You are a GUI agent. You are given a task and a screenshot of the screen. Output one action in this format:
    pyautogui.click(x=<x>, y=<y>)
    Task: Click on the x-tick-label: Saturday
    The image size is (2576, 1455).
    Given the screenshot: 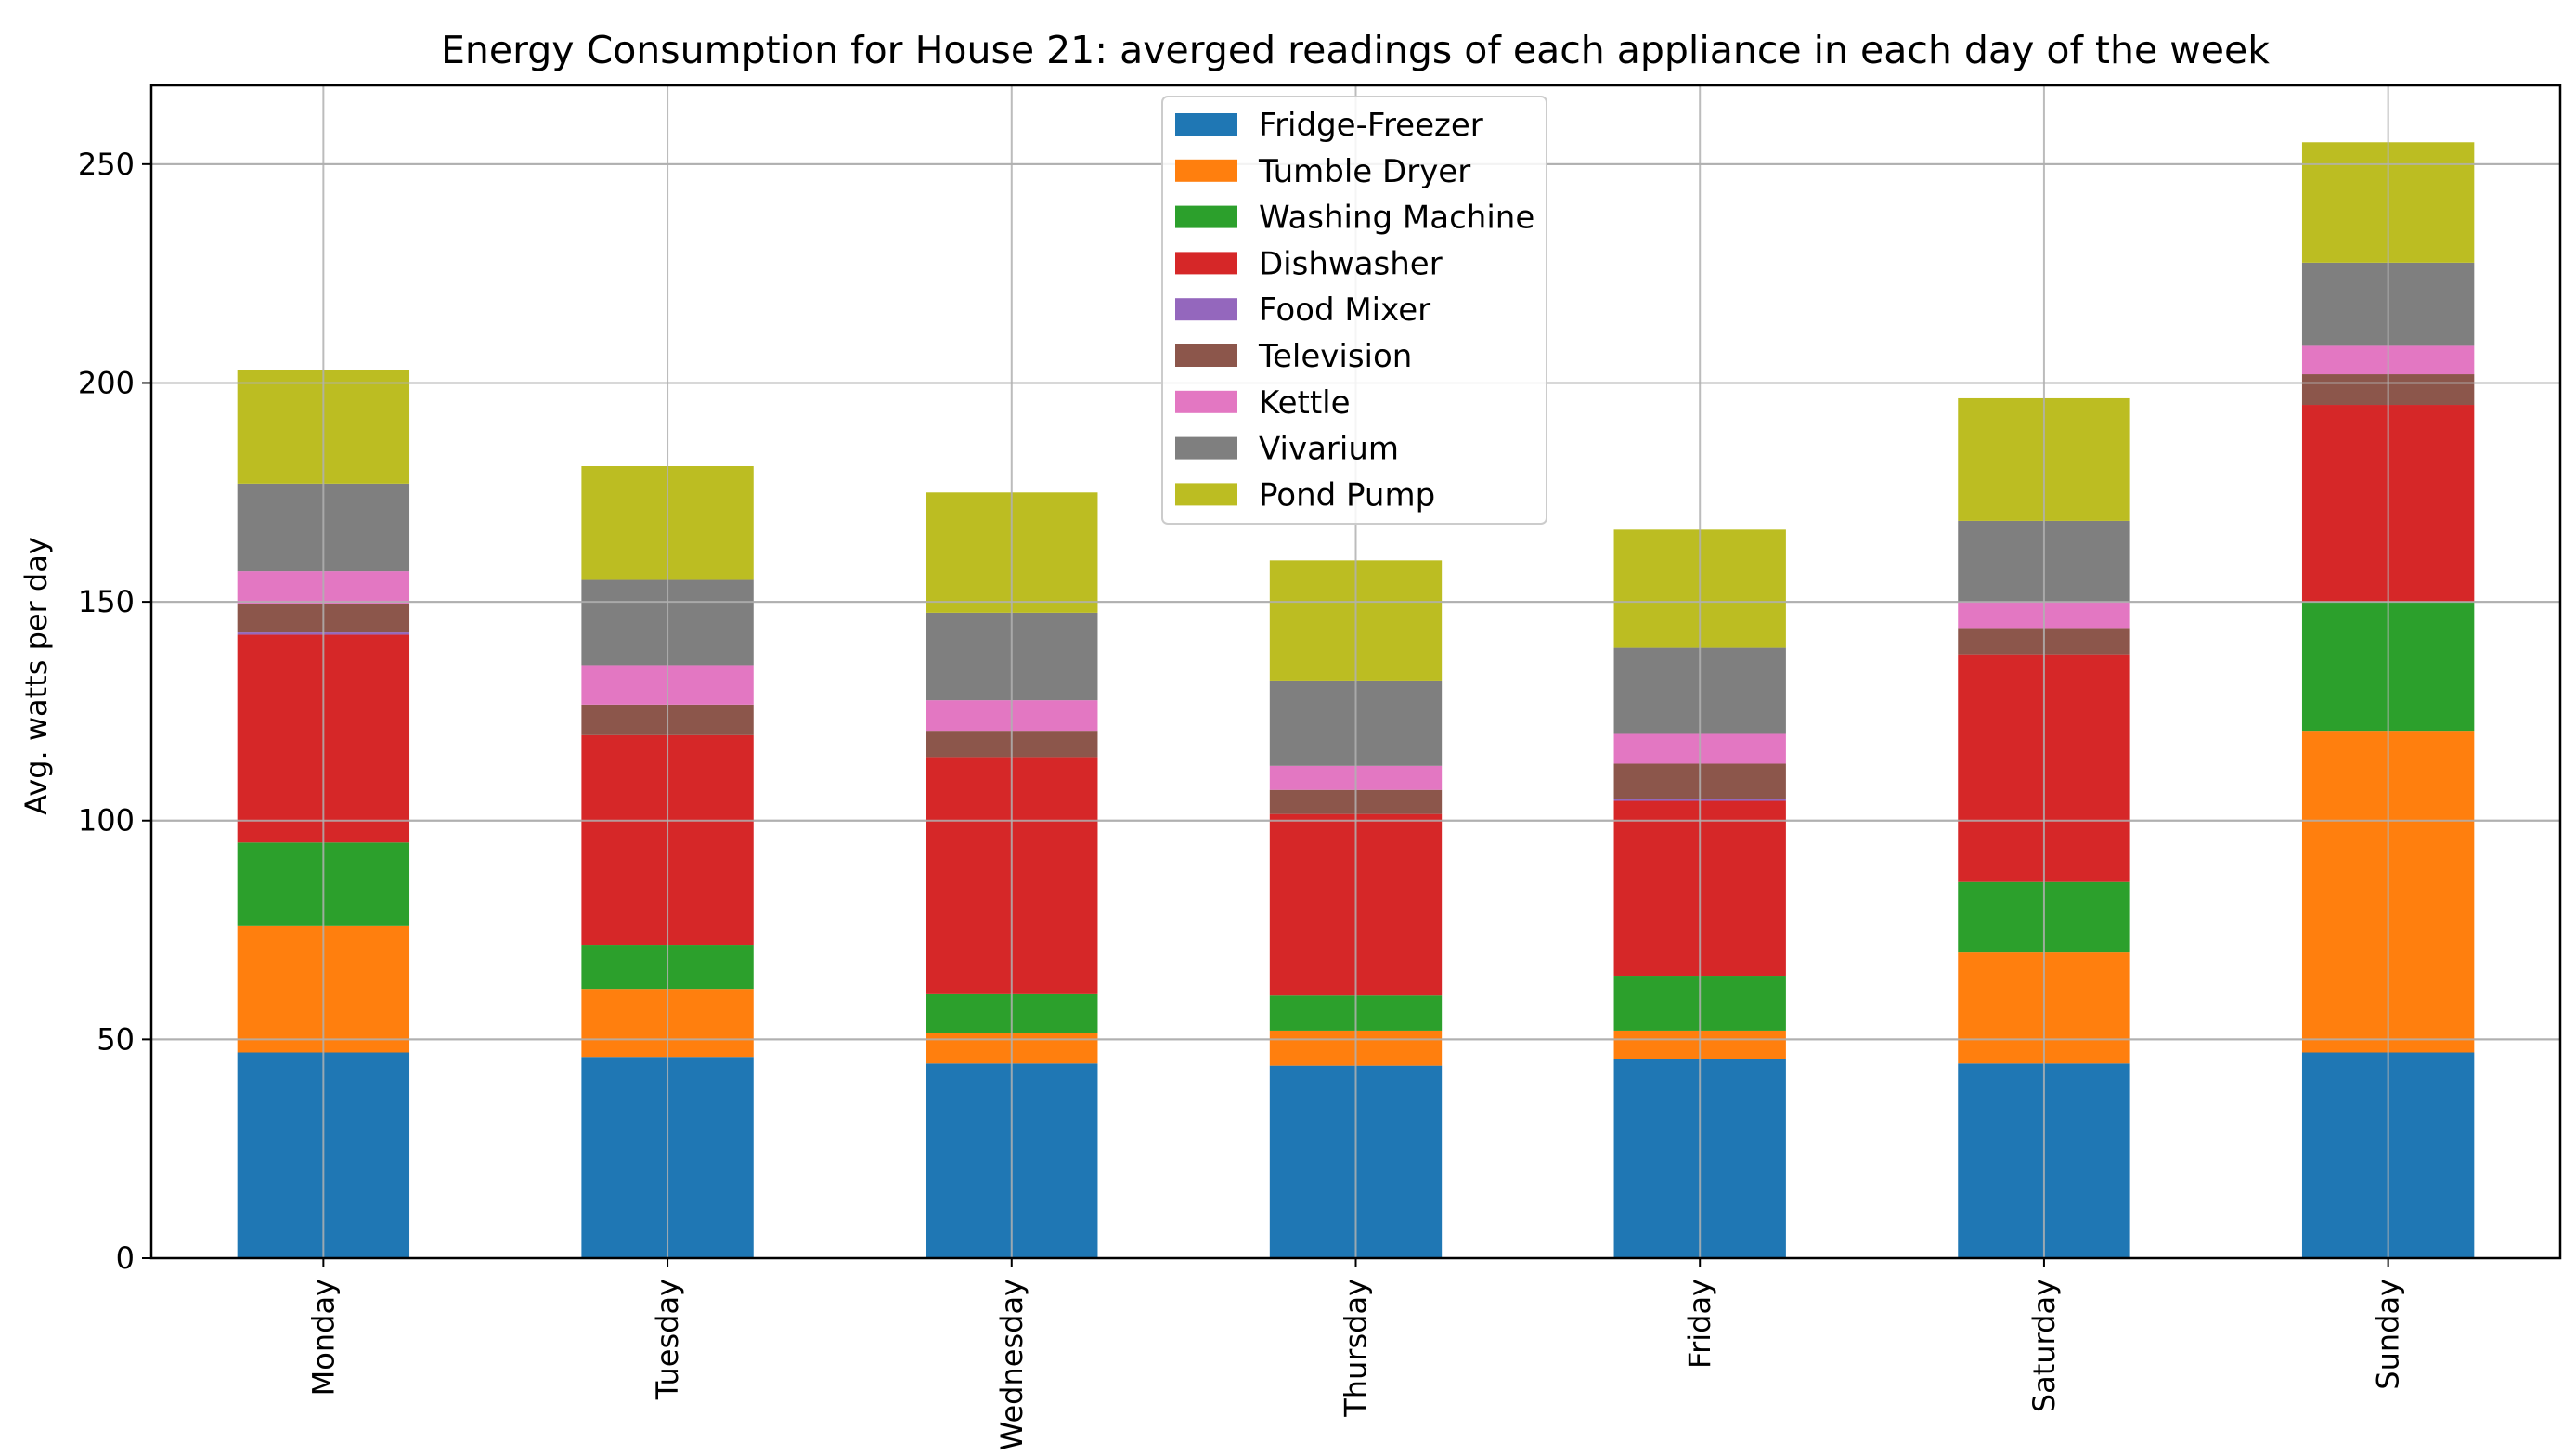 What is the action you would take?
    pyautogui.click(x=2044, y=1345)
    